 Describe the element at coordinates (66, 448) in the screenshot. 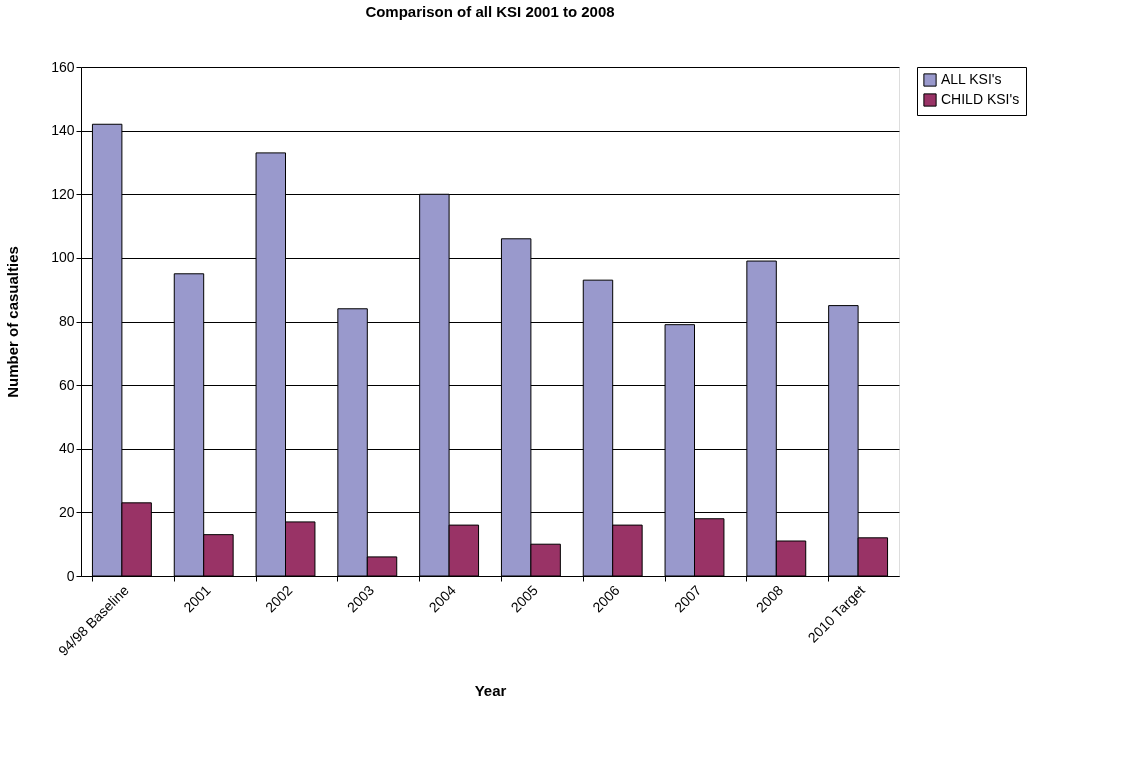

I see `y-tick-label: 40` at that location.